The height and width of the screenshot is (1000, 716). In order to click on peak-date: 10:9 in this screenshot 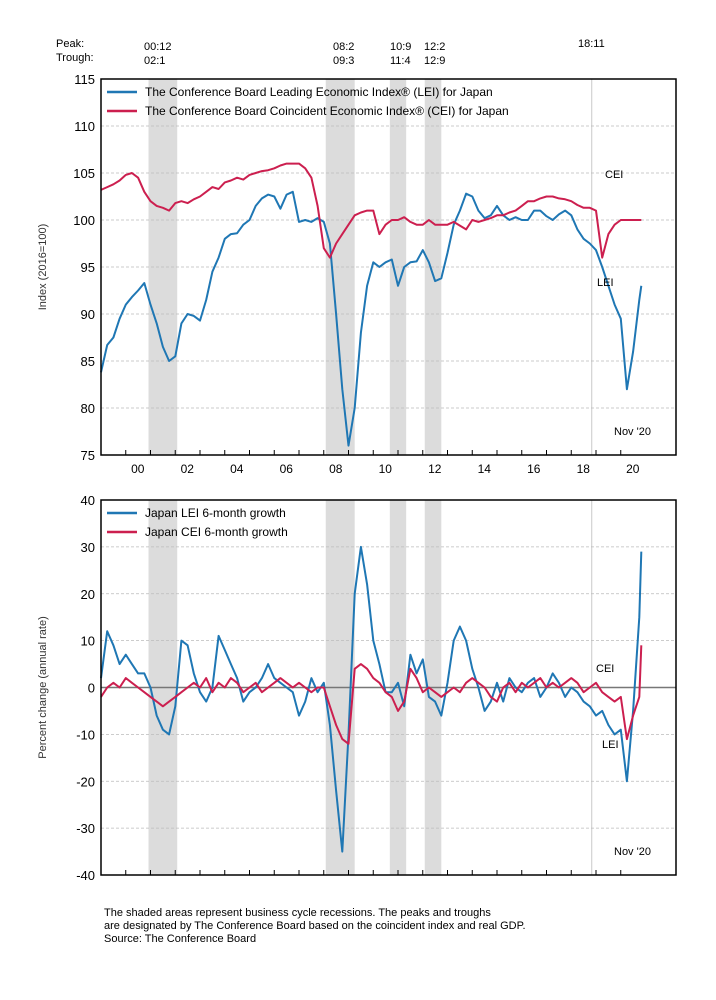, I will do `click(401, 47)`.